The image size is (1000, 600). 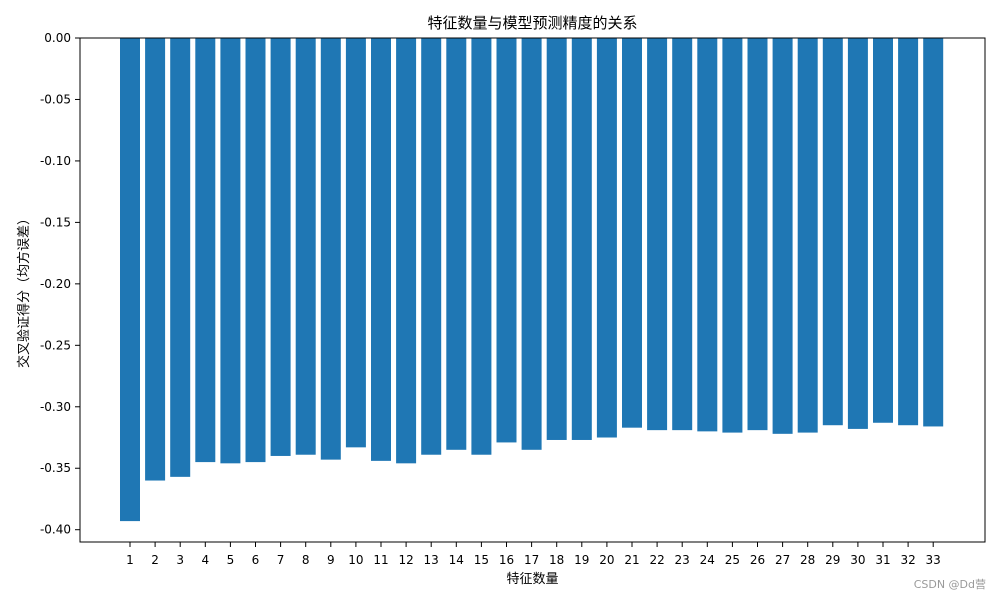 I want to click on x-tick-label: 7, so click(x=281, y=560).